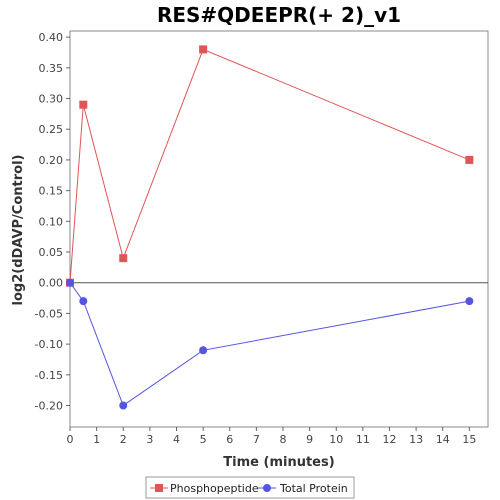  I want to click on x-axis-label: Time (minutes), so click(278, 462).